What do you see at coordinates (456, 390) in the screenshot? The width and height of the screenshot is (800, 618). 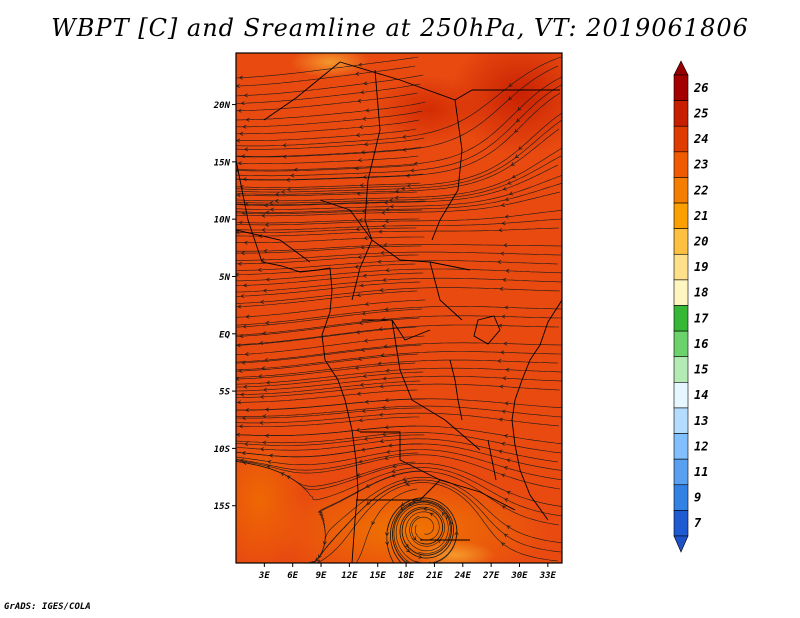 I see `lake-tanganyika` at bounding box center [456, 390].